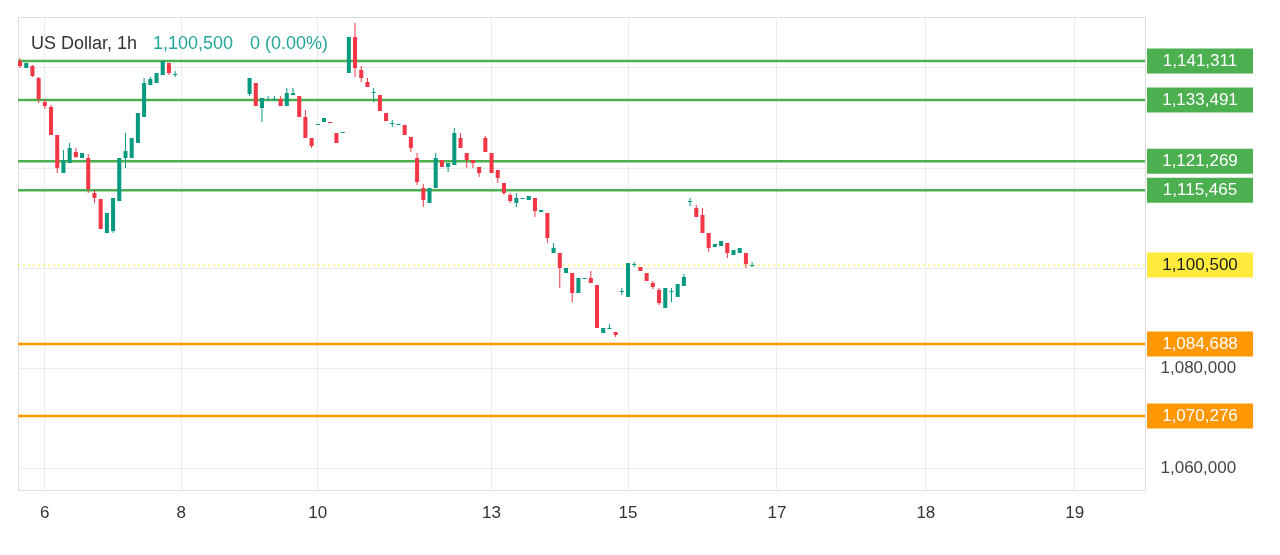  I want to click on ref-line-label: 1,133,491, so click(1200, 100).